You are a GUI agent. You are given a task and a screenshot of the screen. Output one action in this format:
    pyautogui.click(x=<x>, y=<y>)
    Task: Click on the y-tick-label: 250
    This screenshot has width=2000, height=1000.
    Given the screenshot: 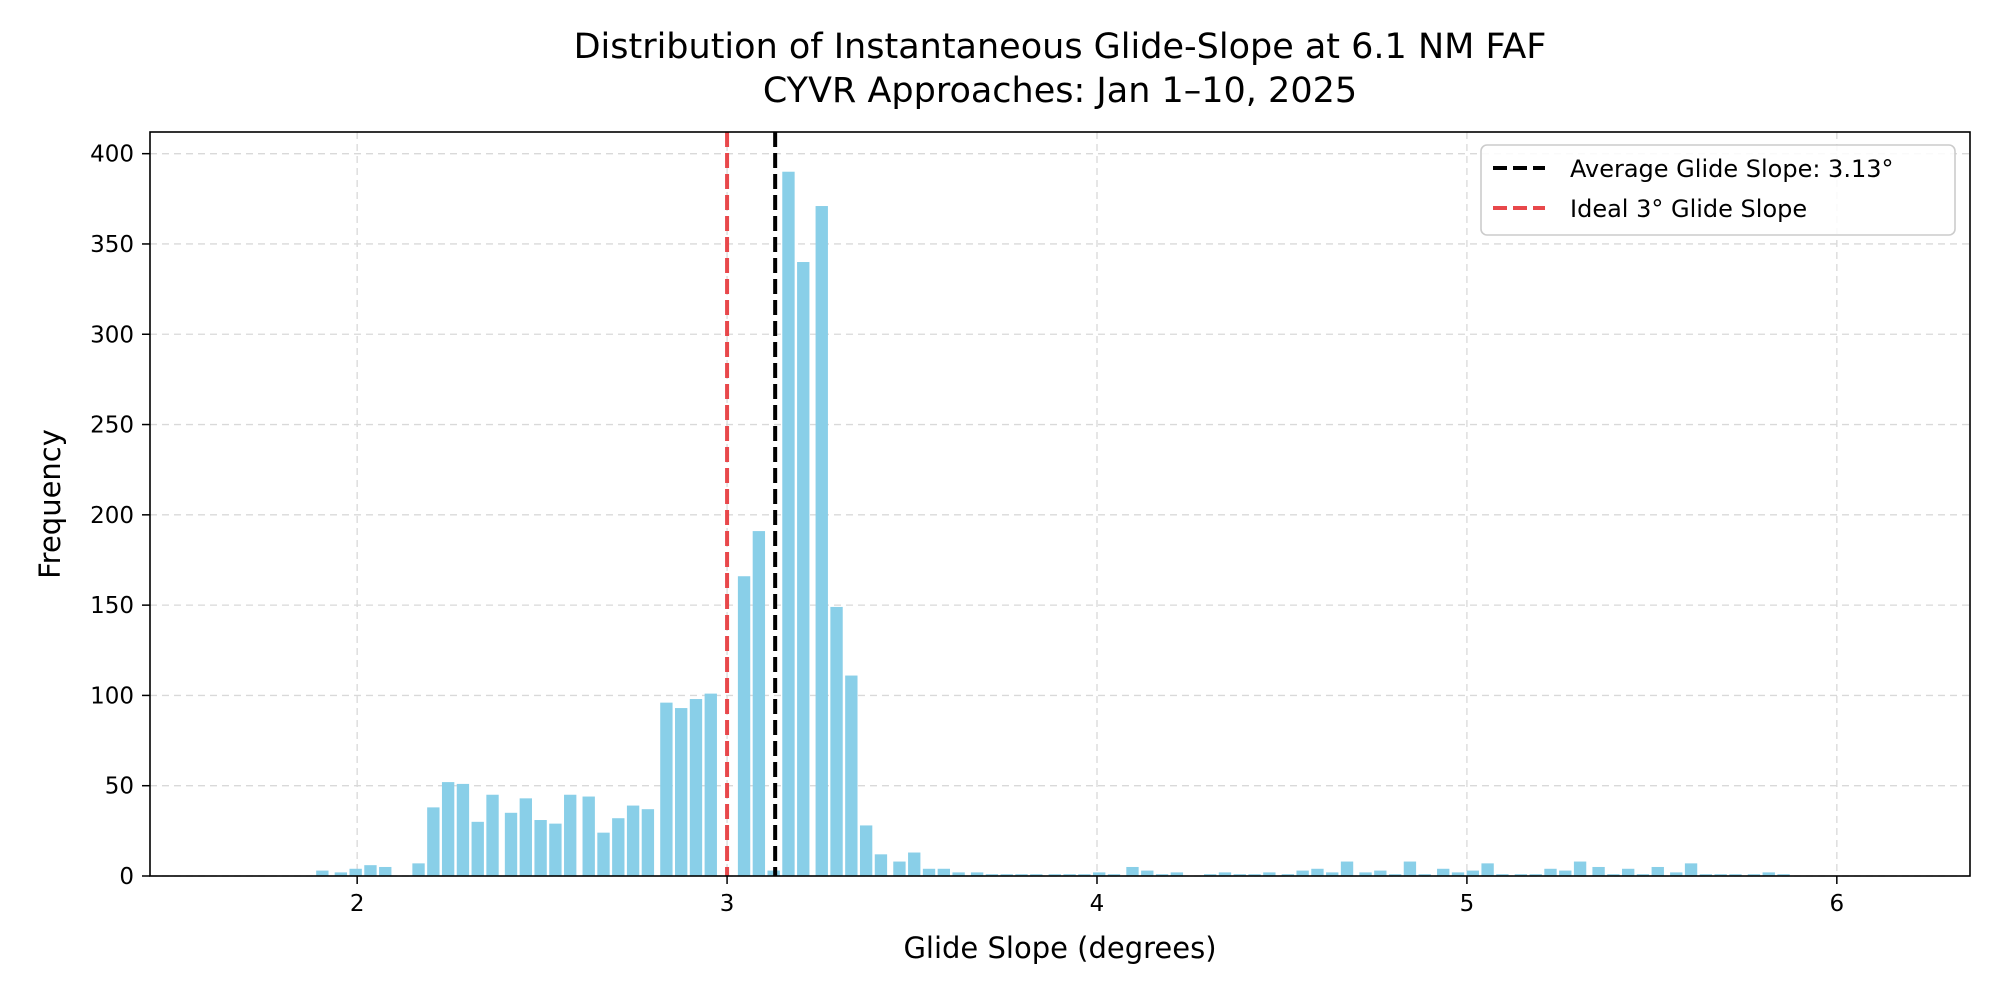 What is the action you would take?
    pyautogui.click(x=112, y=426)
    